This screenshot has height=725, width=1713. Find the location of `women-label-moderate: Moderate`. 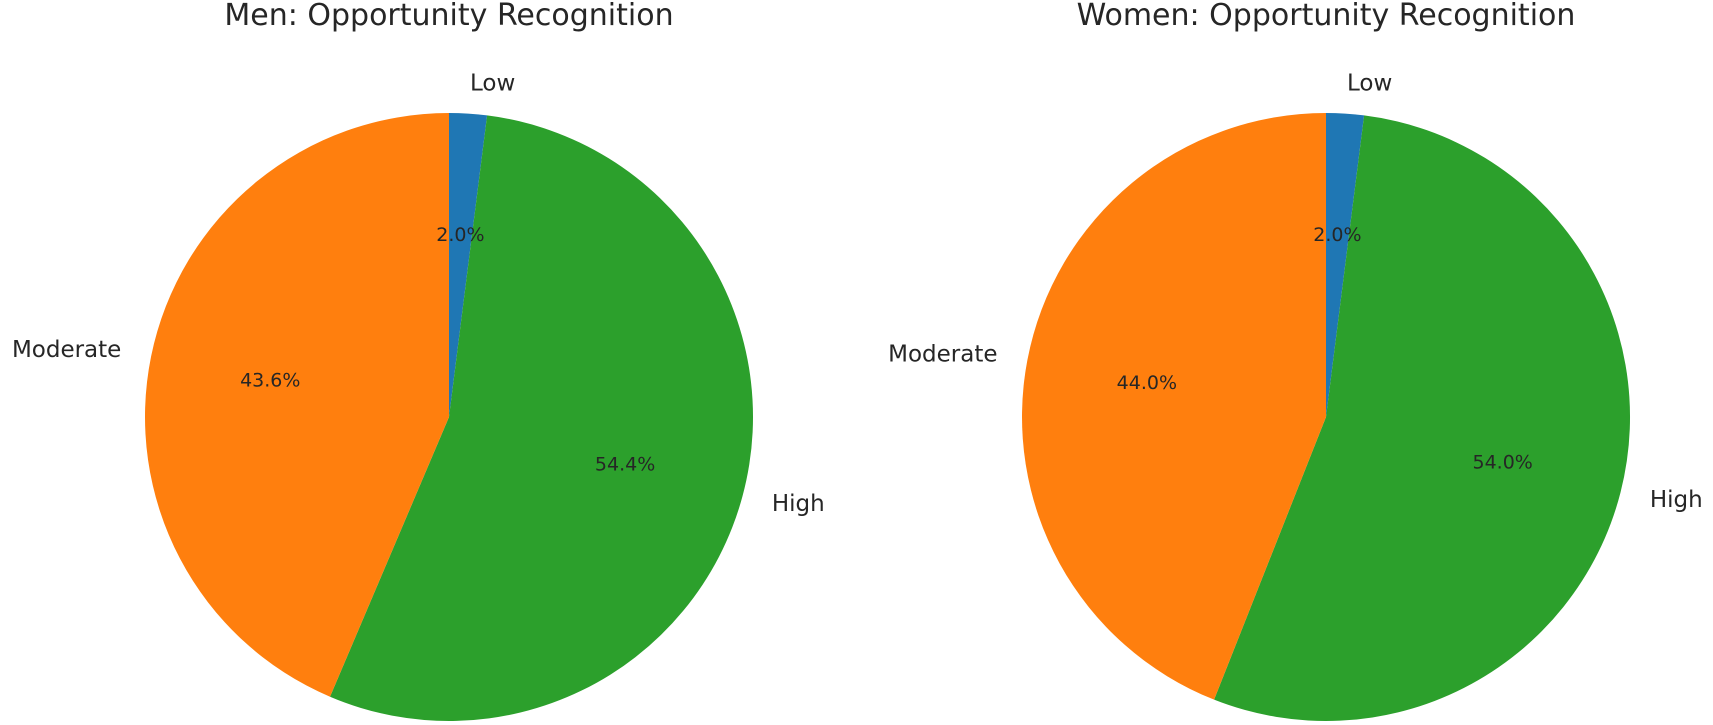

women-label-moderate: Moderate is located at coordinates (942, 354).